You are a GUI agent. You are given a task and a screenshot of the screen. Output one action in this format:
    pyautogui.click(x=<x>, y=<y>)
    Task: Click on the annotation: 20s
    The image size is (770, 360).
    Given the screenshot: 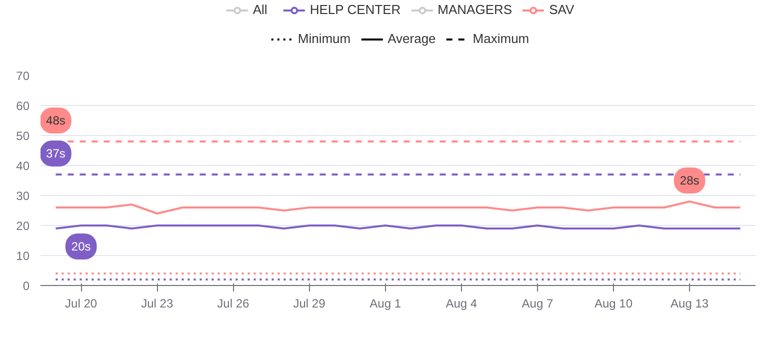 What is the action you would take?
    pyautogui.click(x=81, y=247)
    